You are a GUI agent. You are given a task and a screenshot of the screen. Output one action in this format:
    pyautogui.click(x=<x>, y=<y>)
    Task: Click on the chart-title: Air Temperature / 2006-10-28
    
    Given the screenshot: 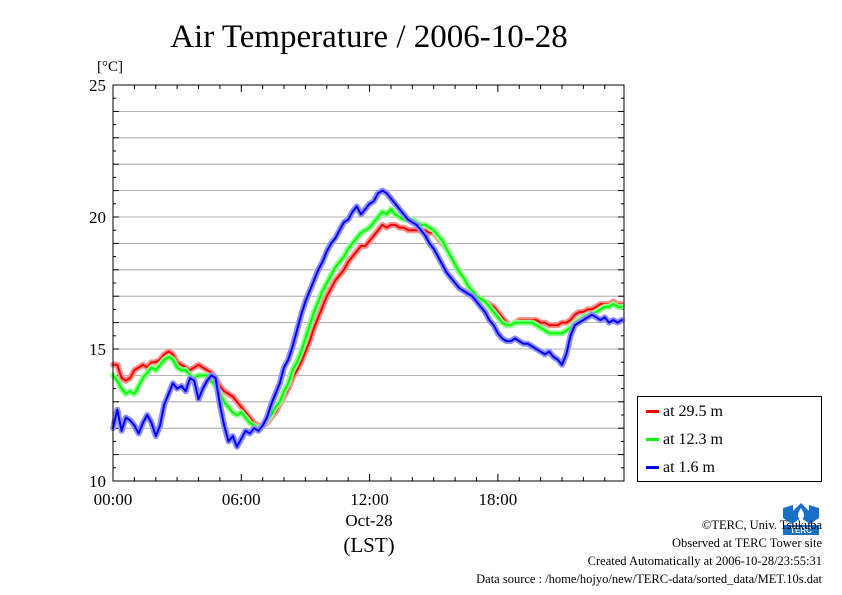 What is the action you would take?
    pyautogui.click(x=369, y=37)
    